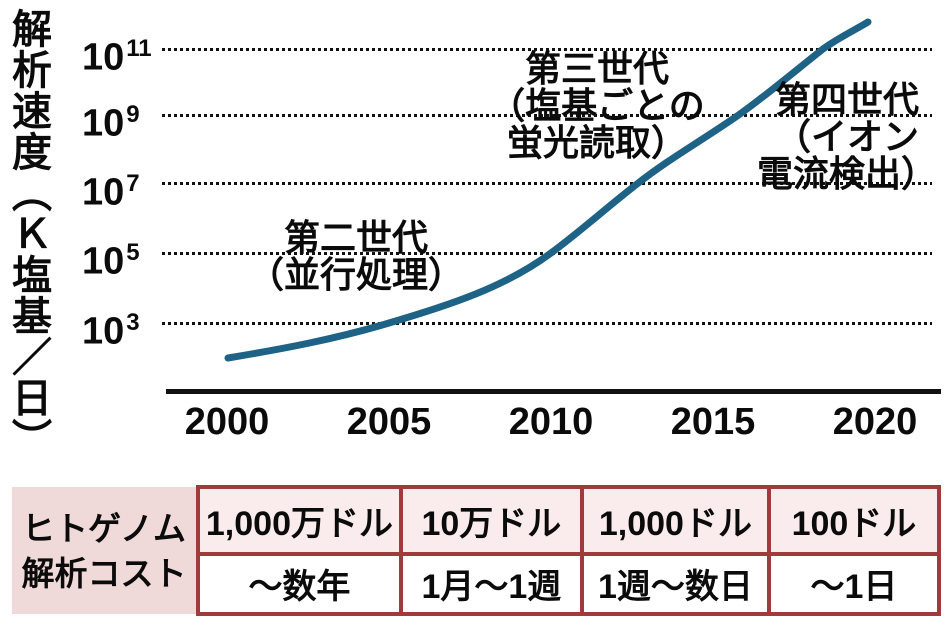 The width and height of the screenshot is (949, 628). I want to click on x-tick-2020: 2020, so click(875, 422).